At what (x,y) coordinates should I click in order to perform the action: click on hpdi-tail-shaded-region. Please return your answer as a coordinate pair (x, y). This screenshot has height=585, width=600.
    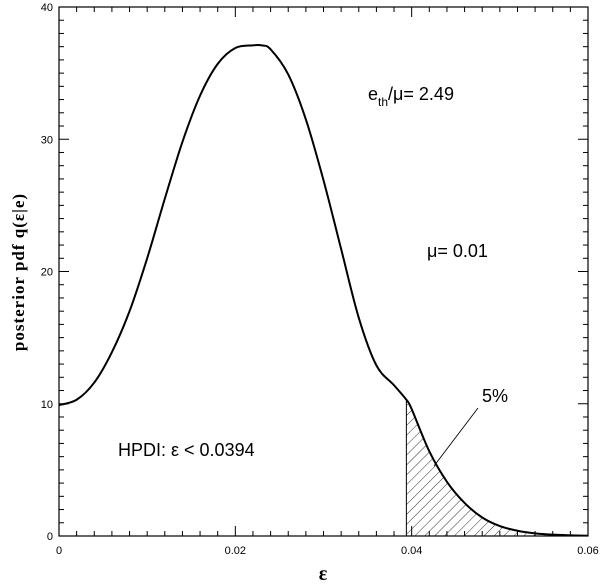
    Looking at the image, I should click on (497, 467).